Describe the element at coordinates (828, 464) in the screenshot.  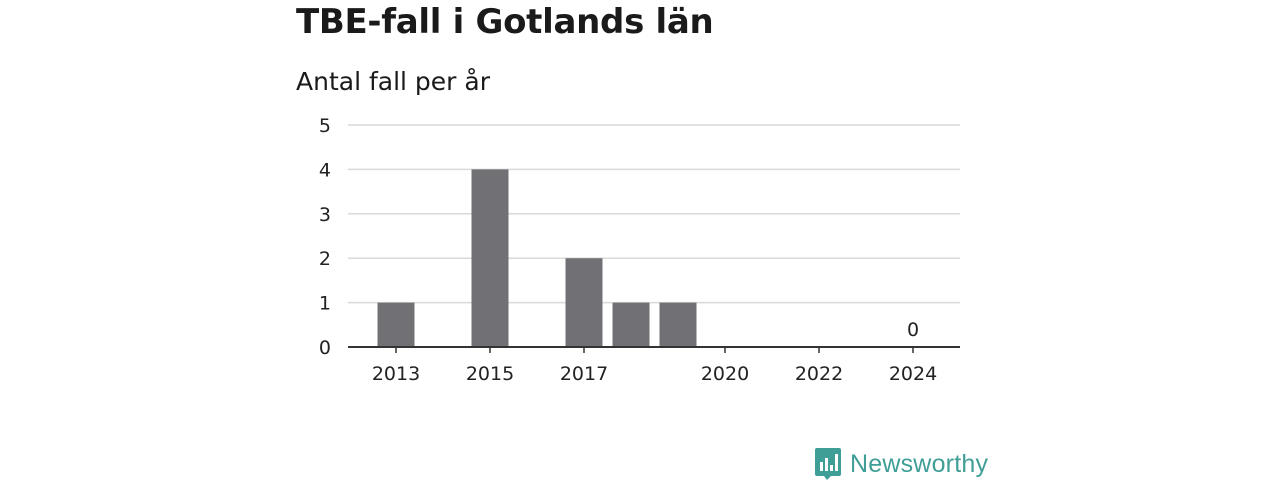
I see `newsworthy-logo-icon` at that location.